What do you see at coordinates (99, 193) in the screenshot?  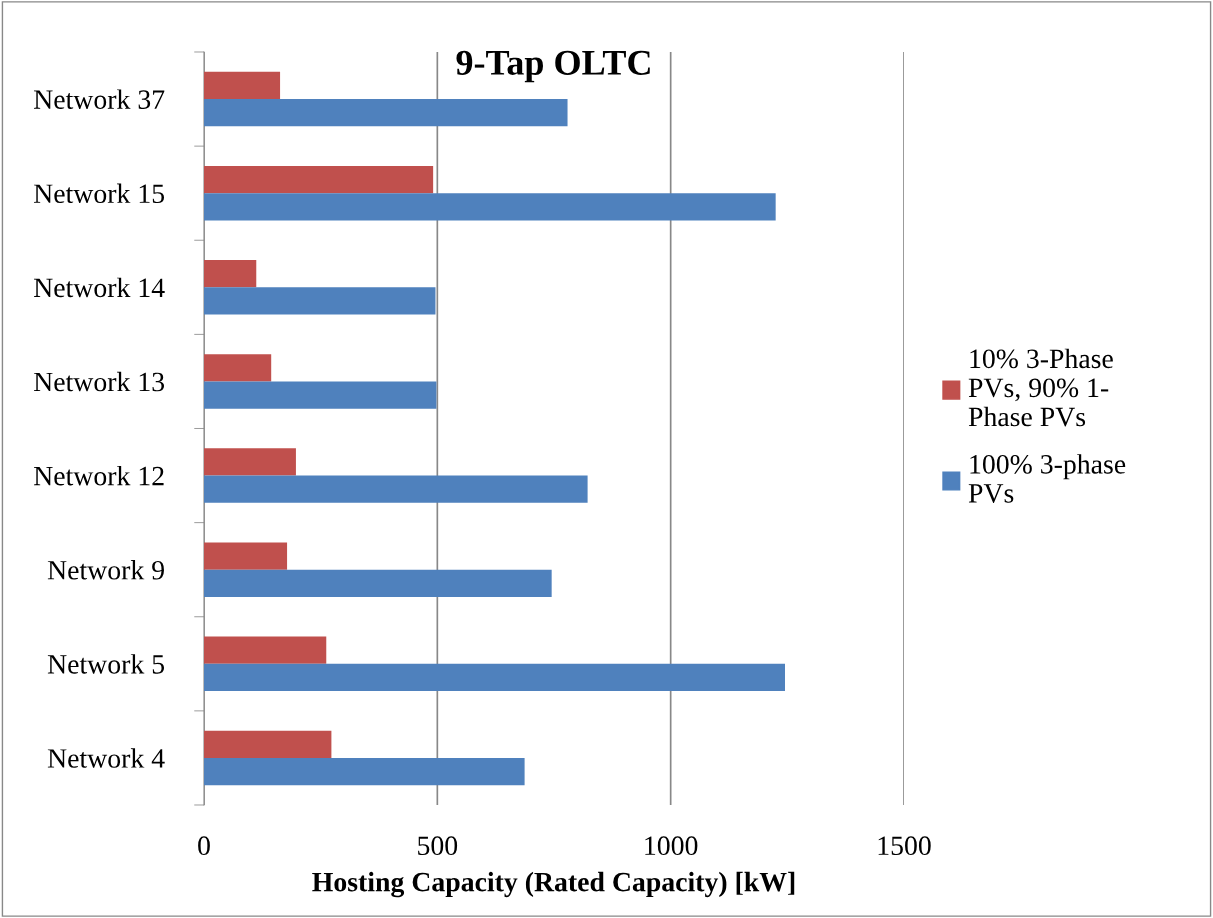 I see `y-tick-label: Network 15` at bounding box center [99, 193].